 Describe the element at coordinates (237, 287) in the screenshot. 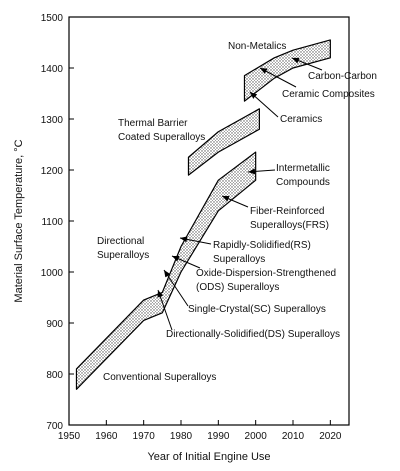

I see `annotation: (ODS) Superalloys` at that location.